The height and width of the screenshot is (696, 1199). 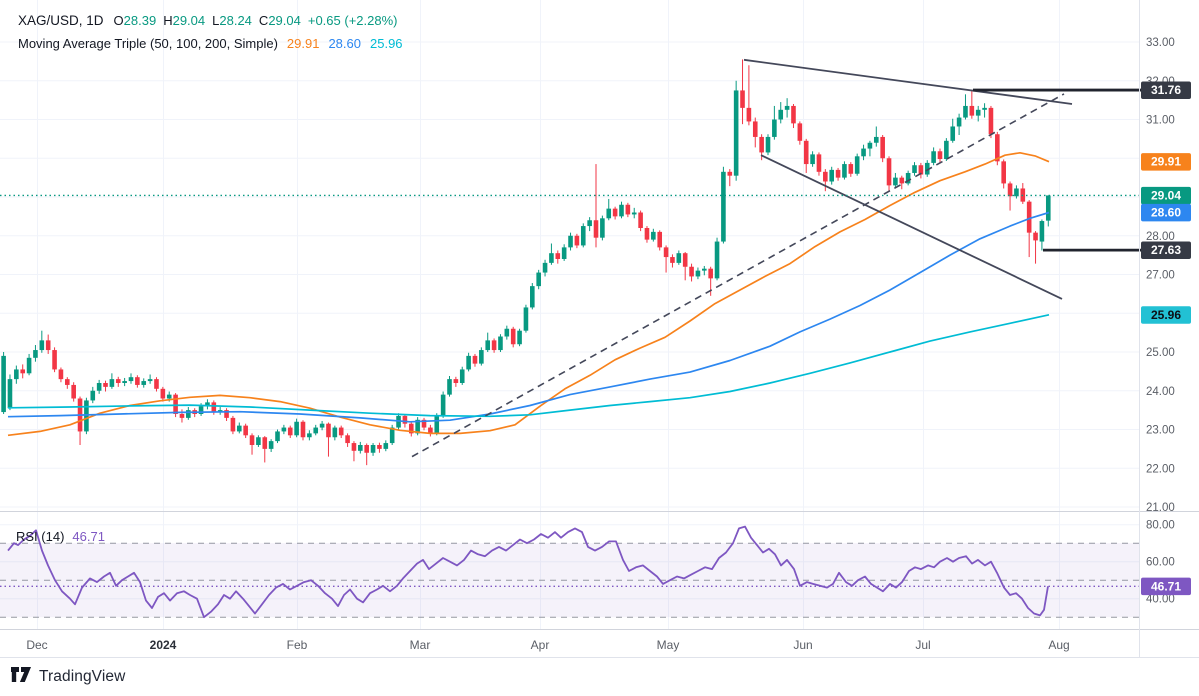 I want to click on ohlc-pair: O28.39, so click(x=135, y=20).